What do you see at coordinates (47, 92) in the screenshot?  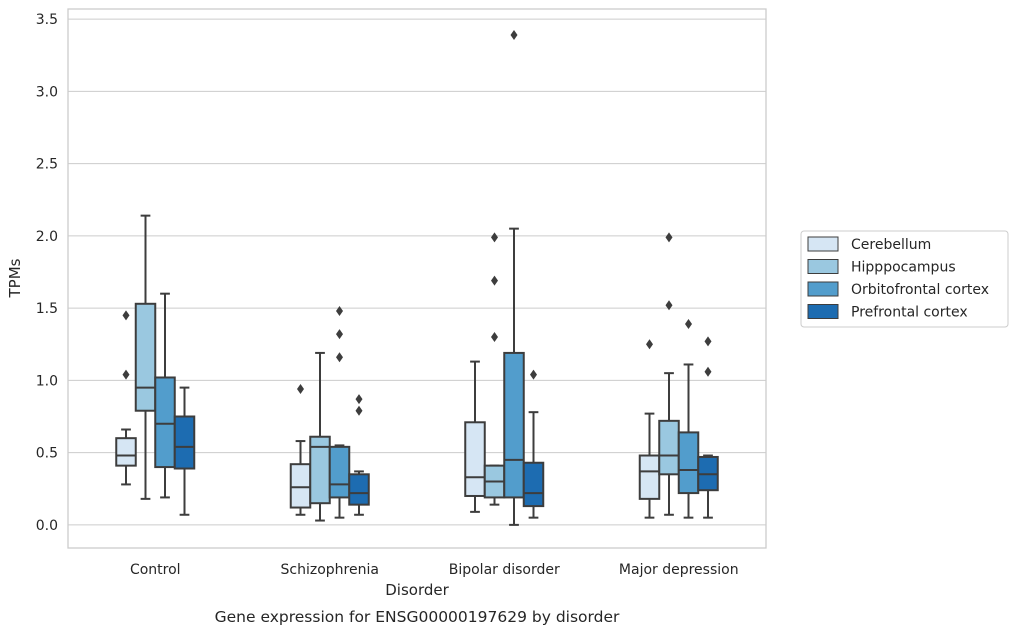 I see `y-tick-label: 3.0` at bounding box center [47, 92].